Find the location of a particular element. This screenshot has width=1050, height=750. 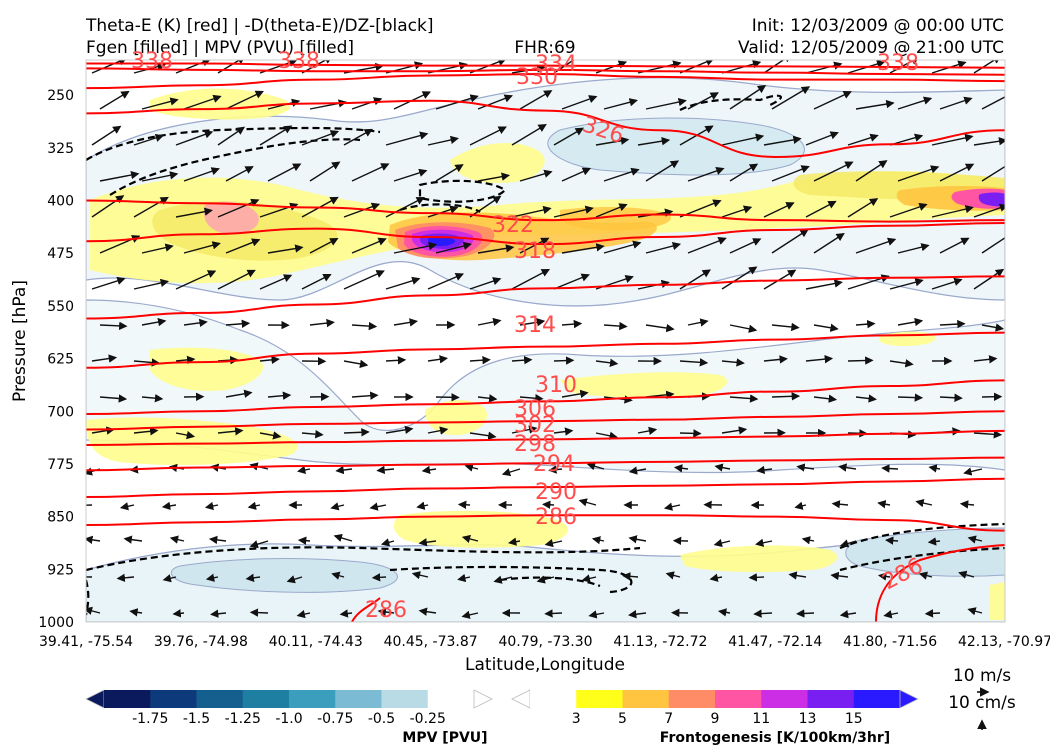

chart-title-line2: Fgen [filled] | MPV (PVU) [filled] is located at coordinates (220, 48).